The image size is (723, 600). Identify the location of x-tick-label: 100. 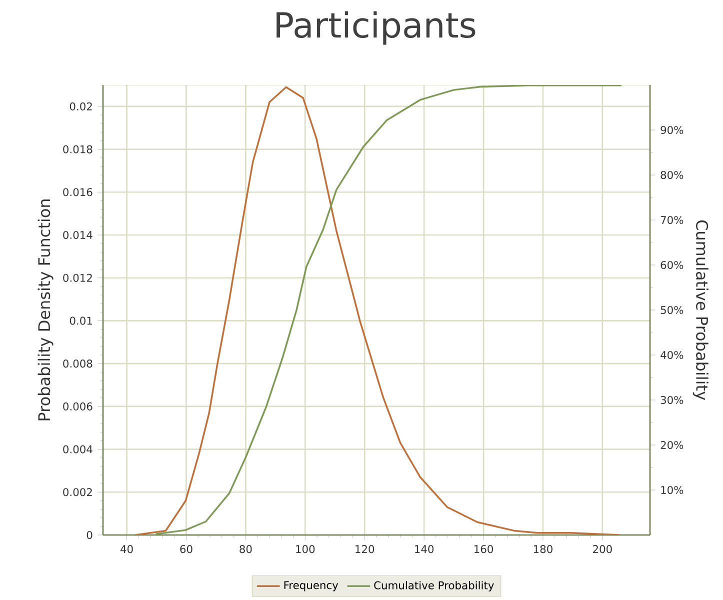
(305, 549).